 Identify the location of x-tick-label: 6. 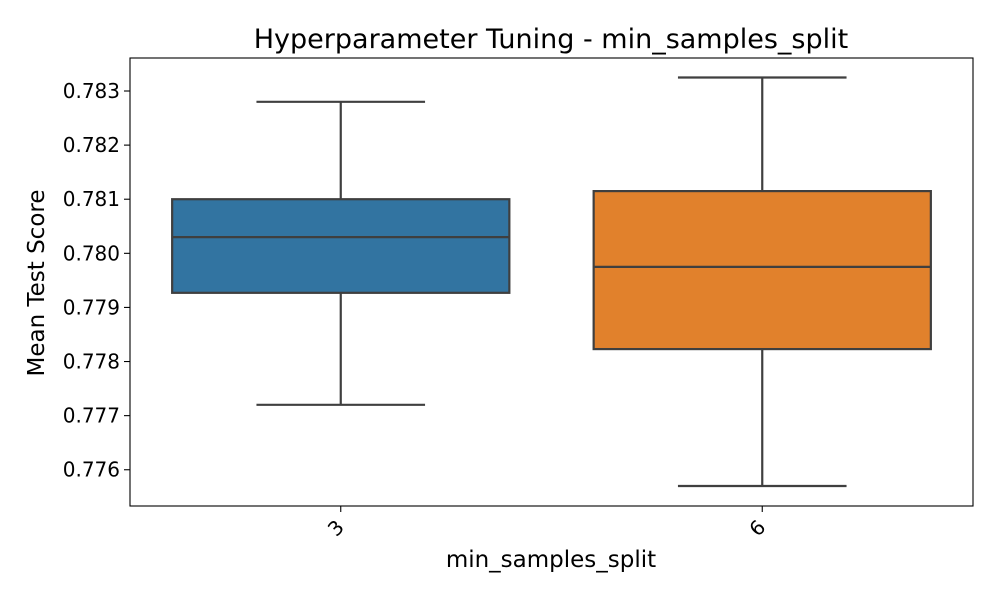
(757, 528).